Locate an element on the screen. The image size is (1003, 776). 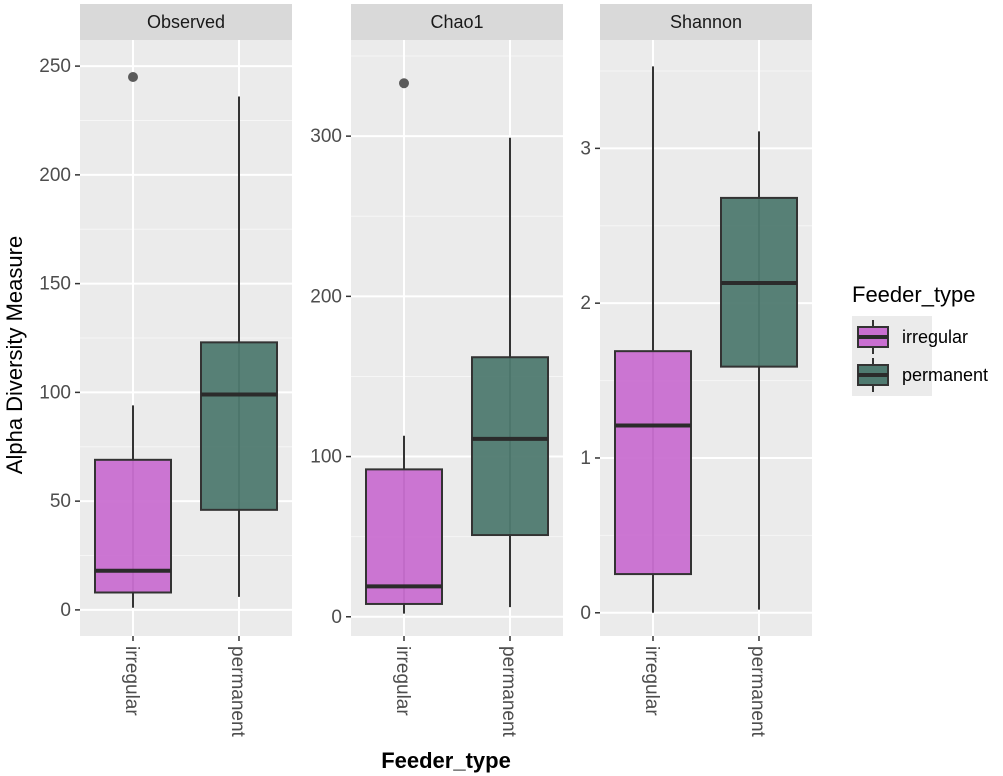
facet-title: Observed is located at coordinates (186, 22).